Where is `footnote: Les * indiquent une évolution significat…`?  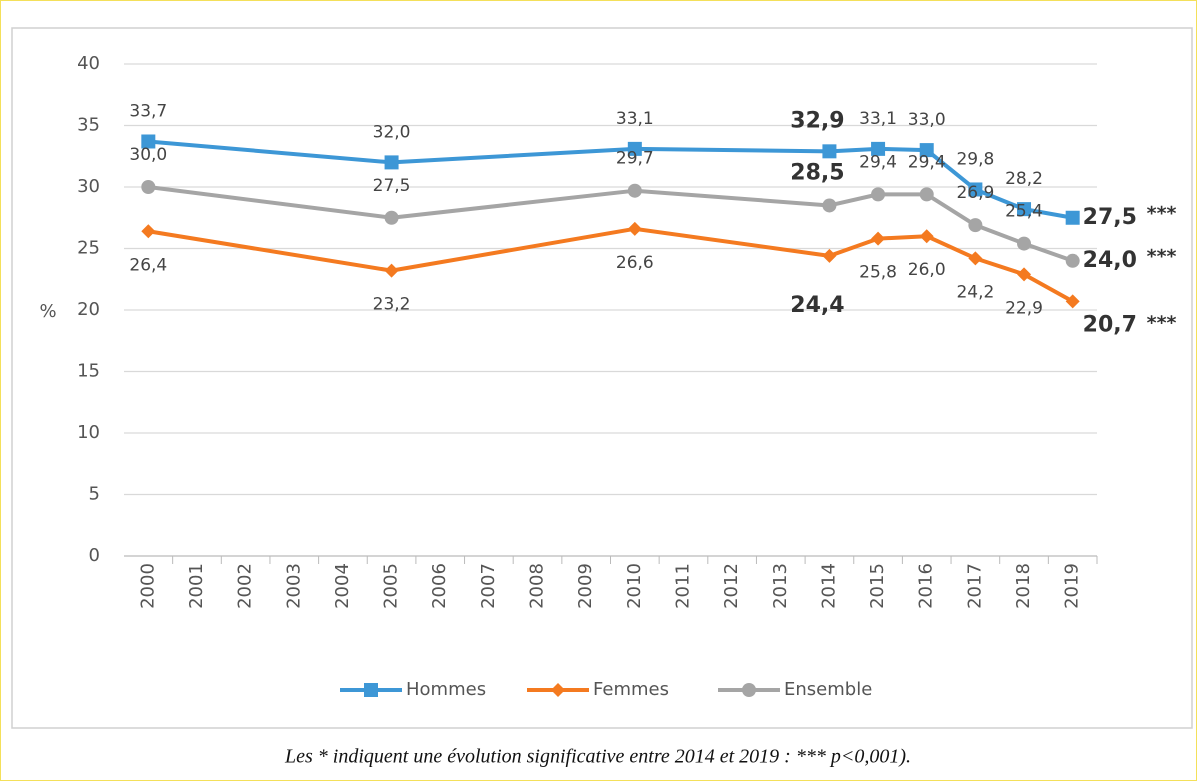
footnote: Les * indiquent une évolution significat… is located at coordinates (597, 757).